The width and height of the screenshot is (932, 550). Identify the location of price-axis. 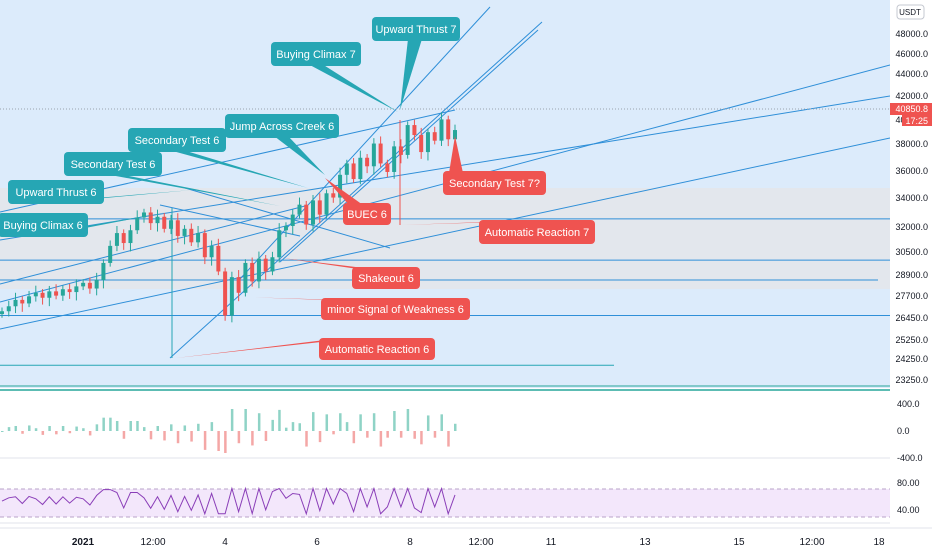
(911, 275).